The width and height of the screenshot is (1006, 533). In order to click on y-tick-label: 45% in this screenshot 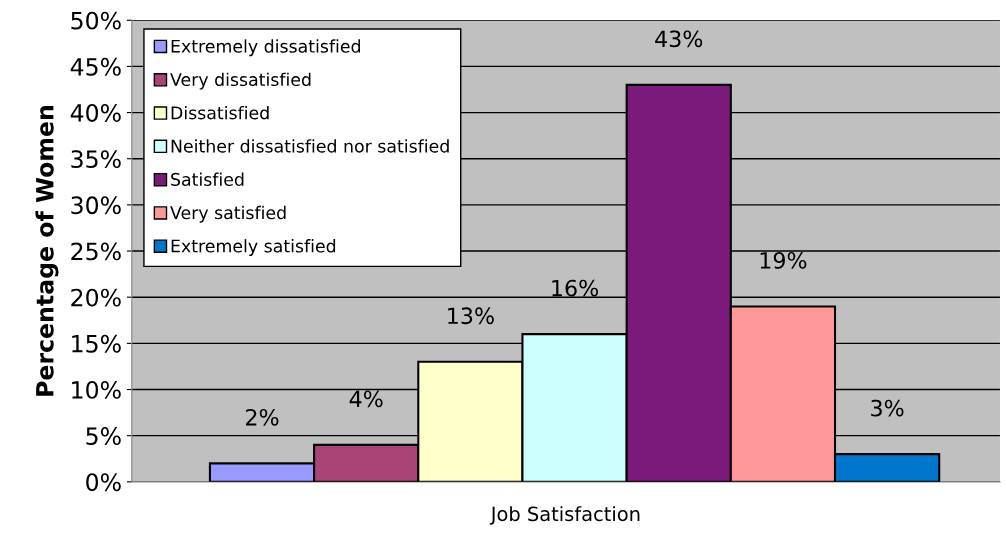, I will do `click(95, 66)`.